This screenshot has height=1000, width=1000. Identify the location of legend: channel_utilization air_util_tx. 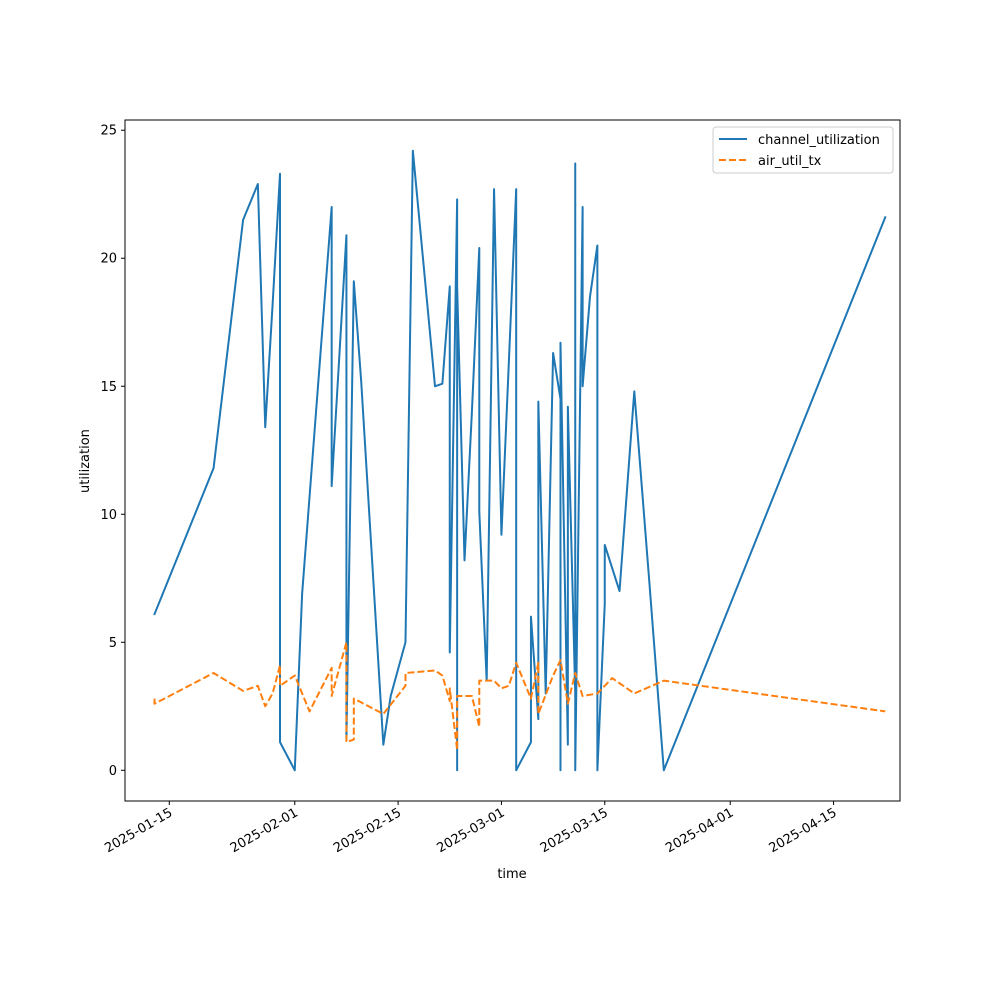
(803, 150).